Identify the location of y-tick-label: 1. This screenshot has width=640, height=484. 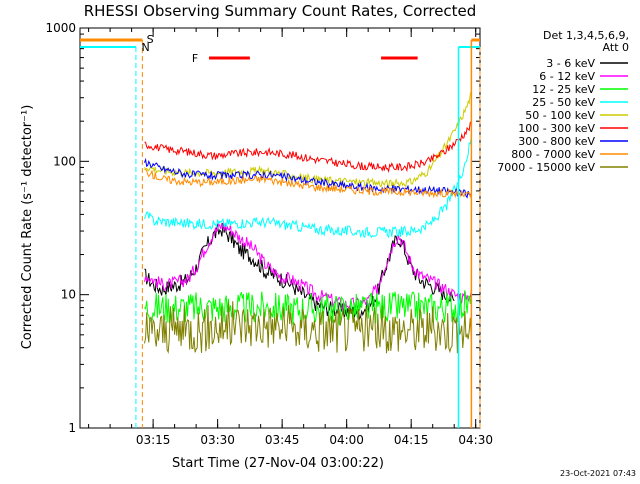
(72, 428).